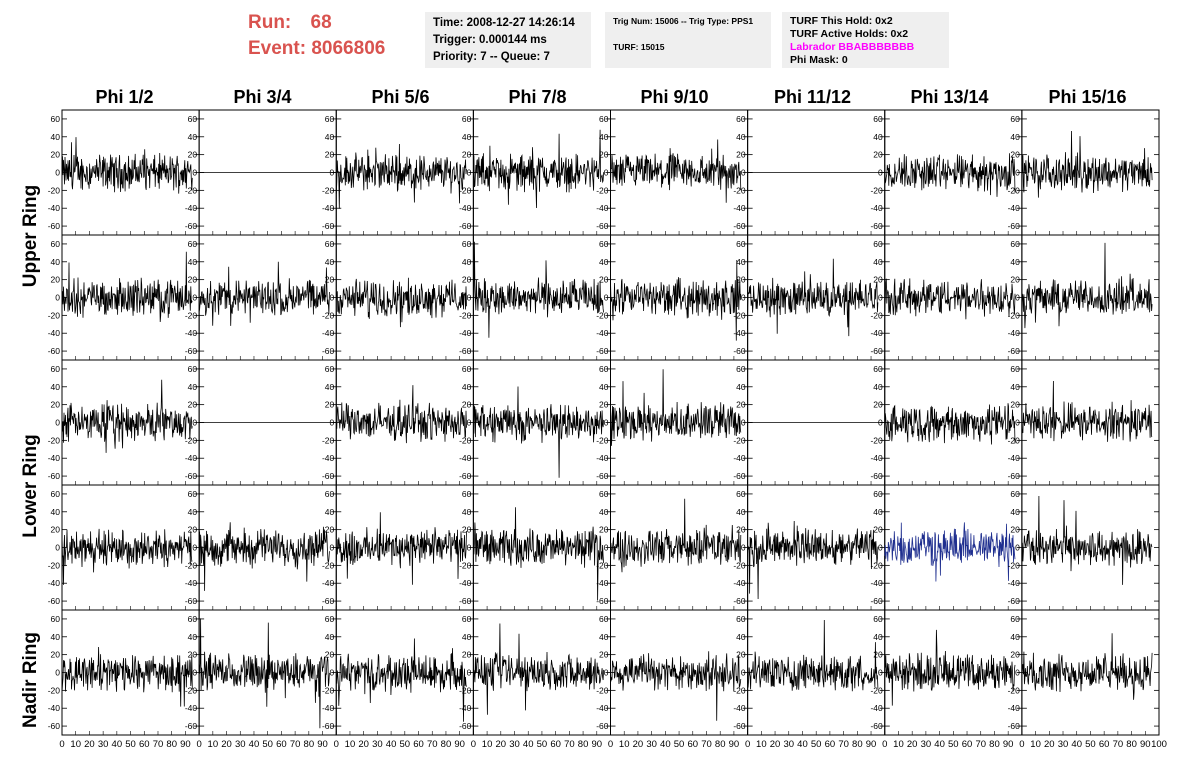 The height and width of the screenshot is (772, 1196). Describe the element at coordinates (333, 49) in the screenshot. I see `event-line: Event: 8066806` at that location.